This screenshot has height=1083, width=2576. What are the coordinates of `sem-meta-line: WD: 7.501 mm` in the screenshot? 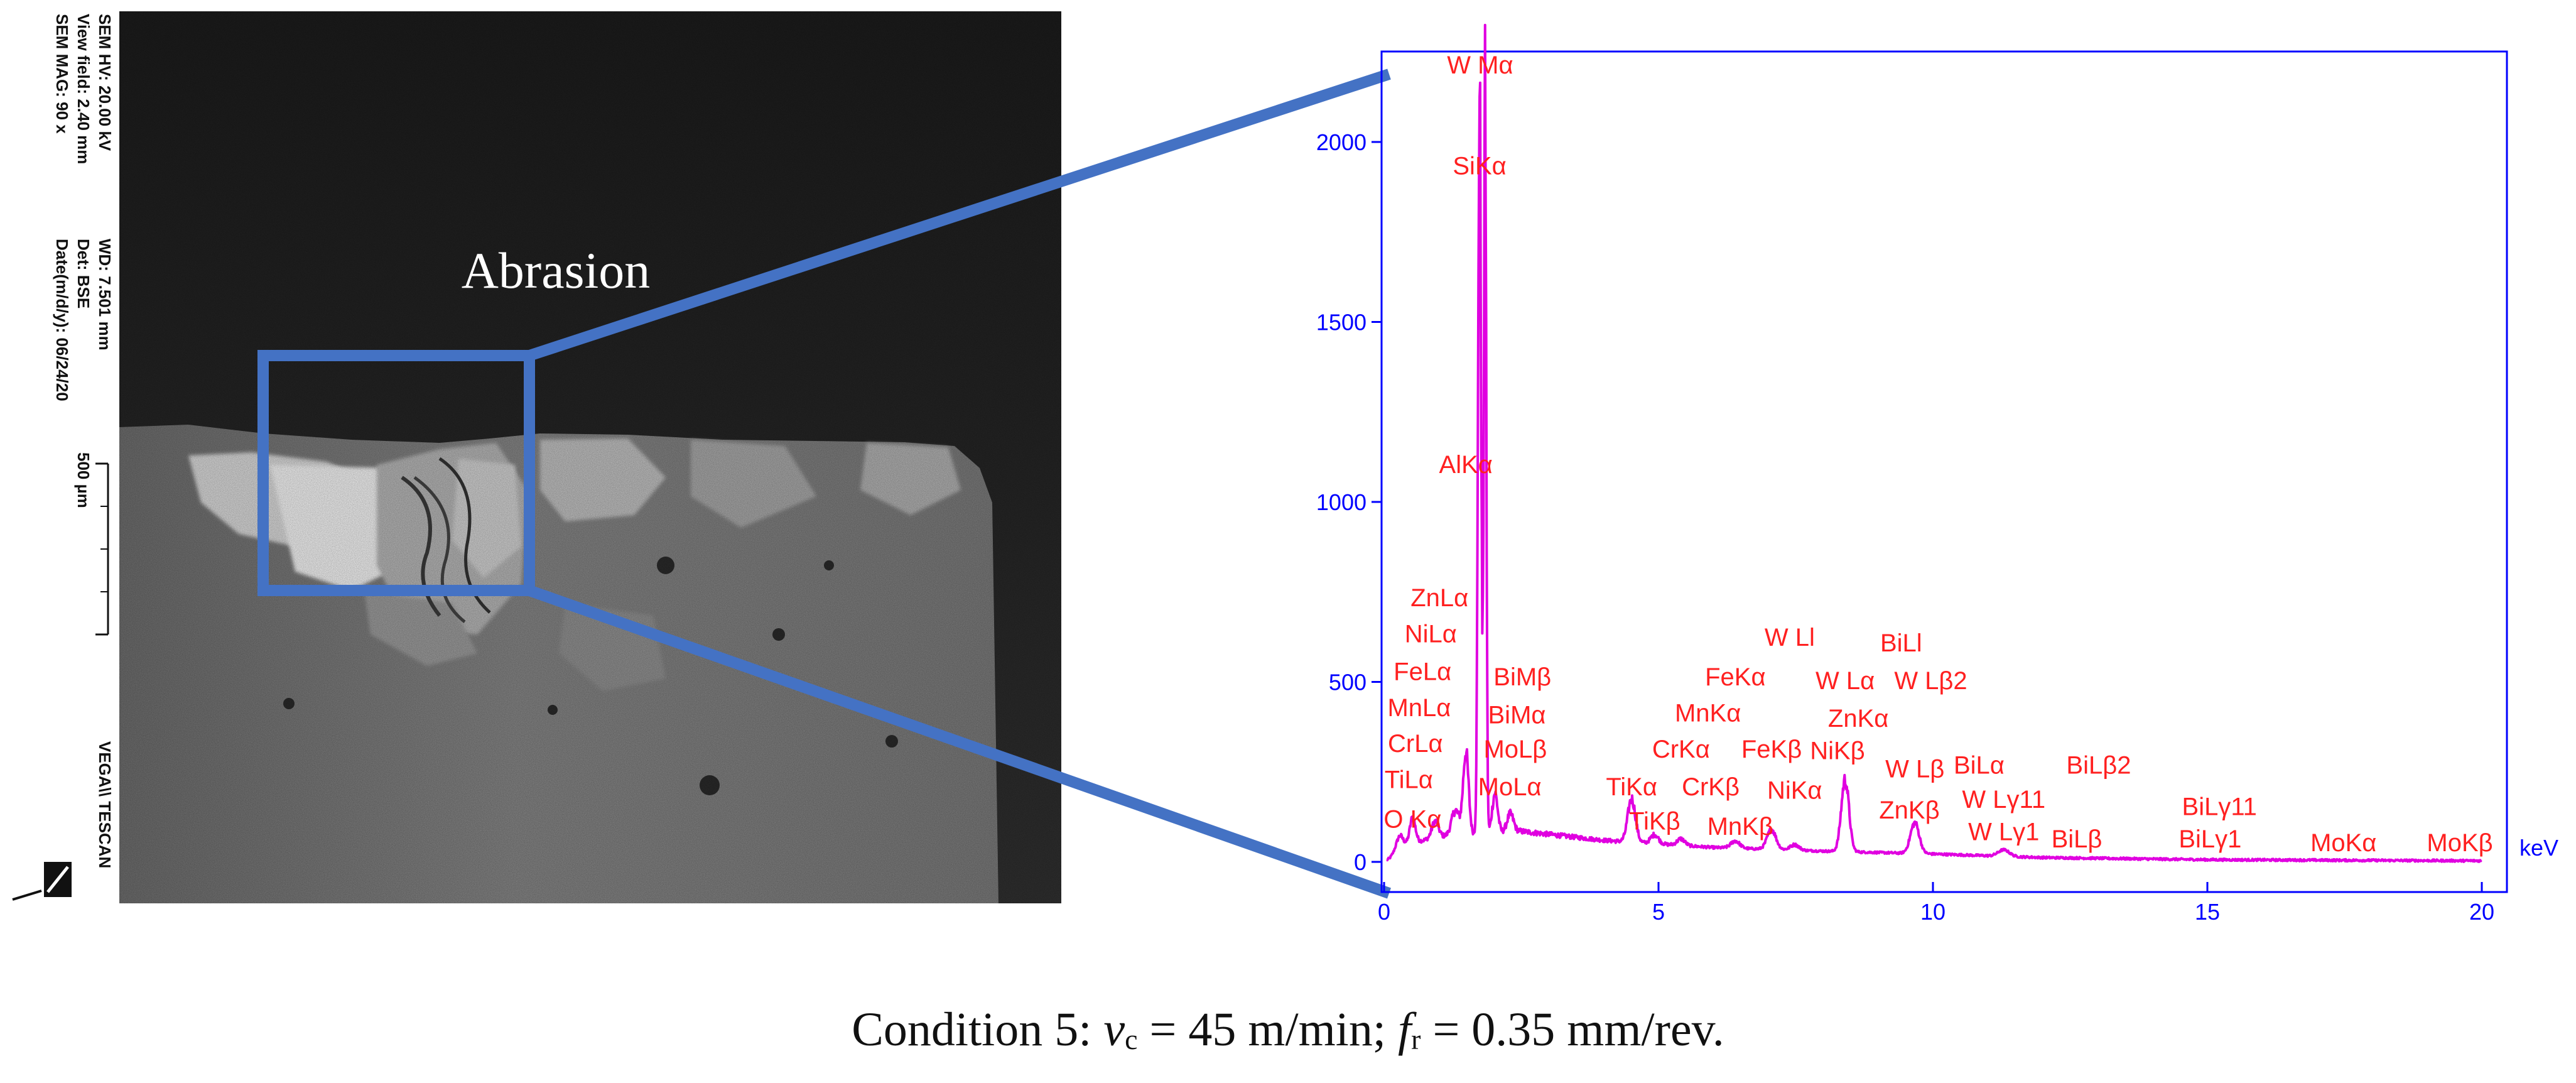 It's located at (105, 295).